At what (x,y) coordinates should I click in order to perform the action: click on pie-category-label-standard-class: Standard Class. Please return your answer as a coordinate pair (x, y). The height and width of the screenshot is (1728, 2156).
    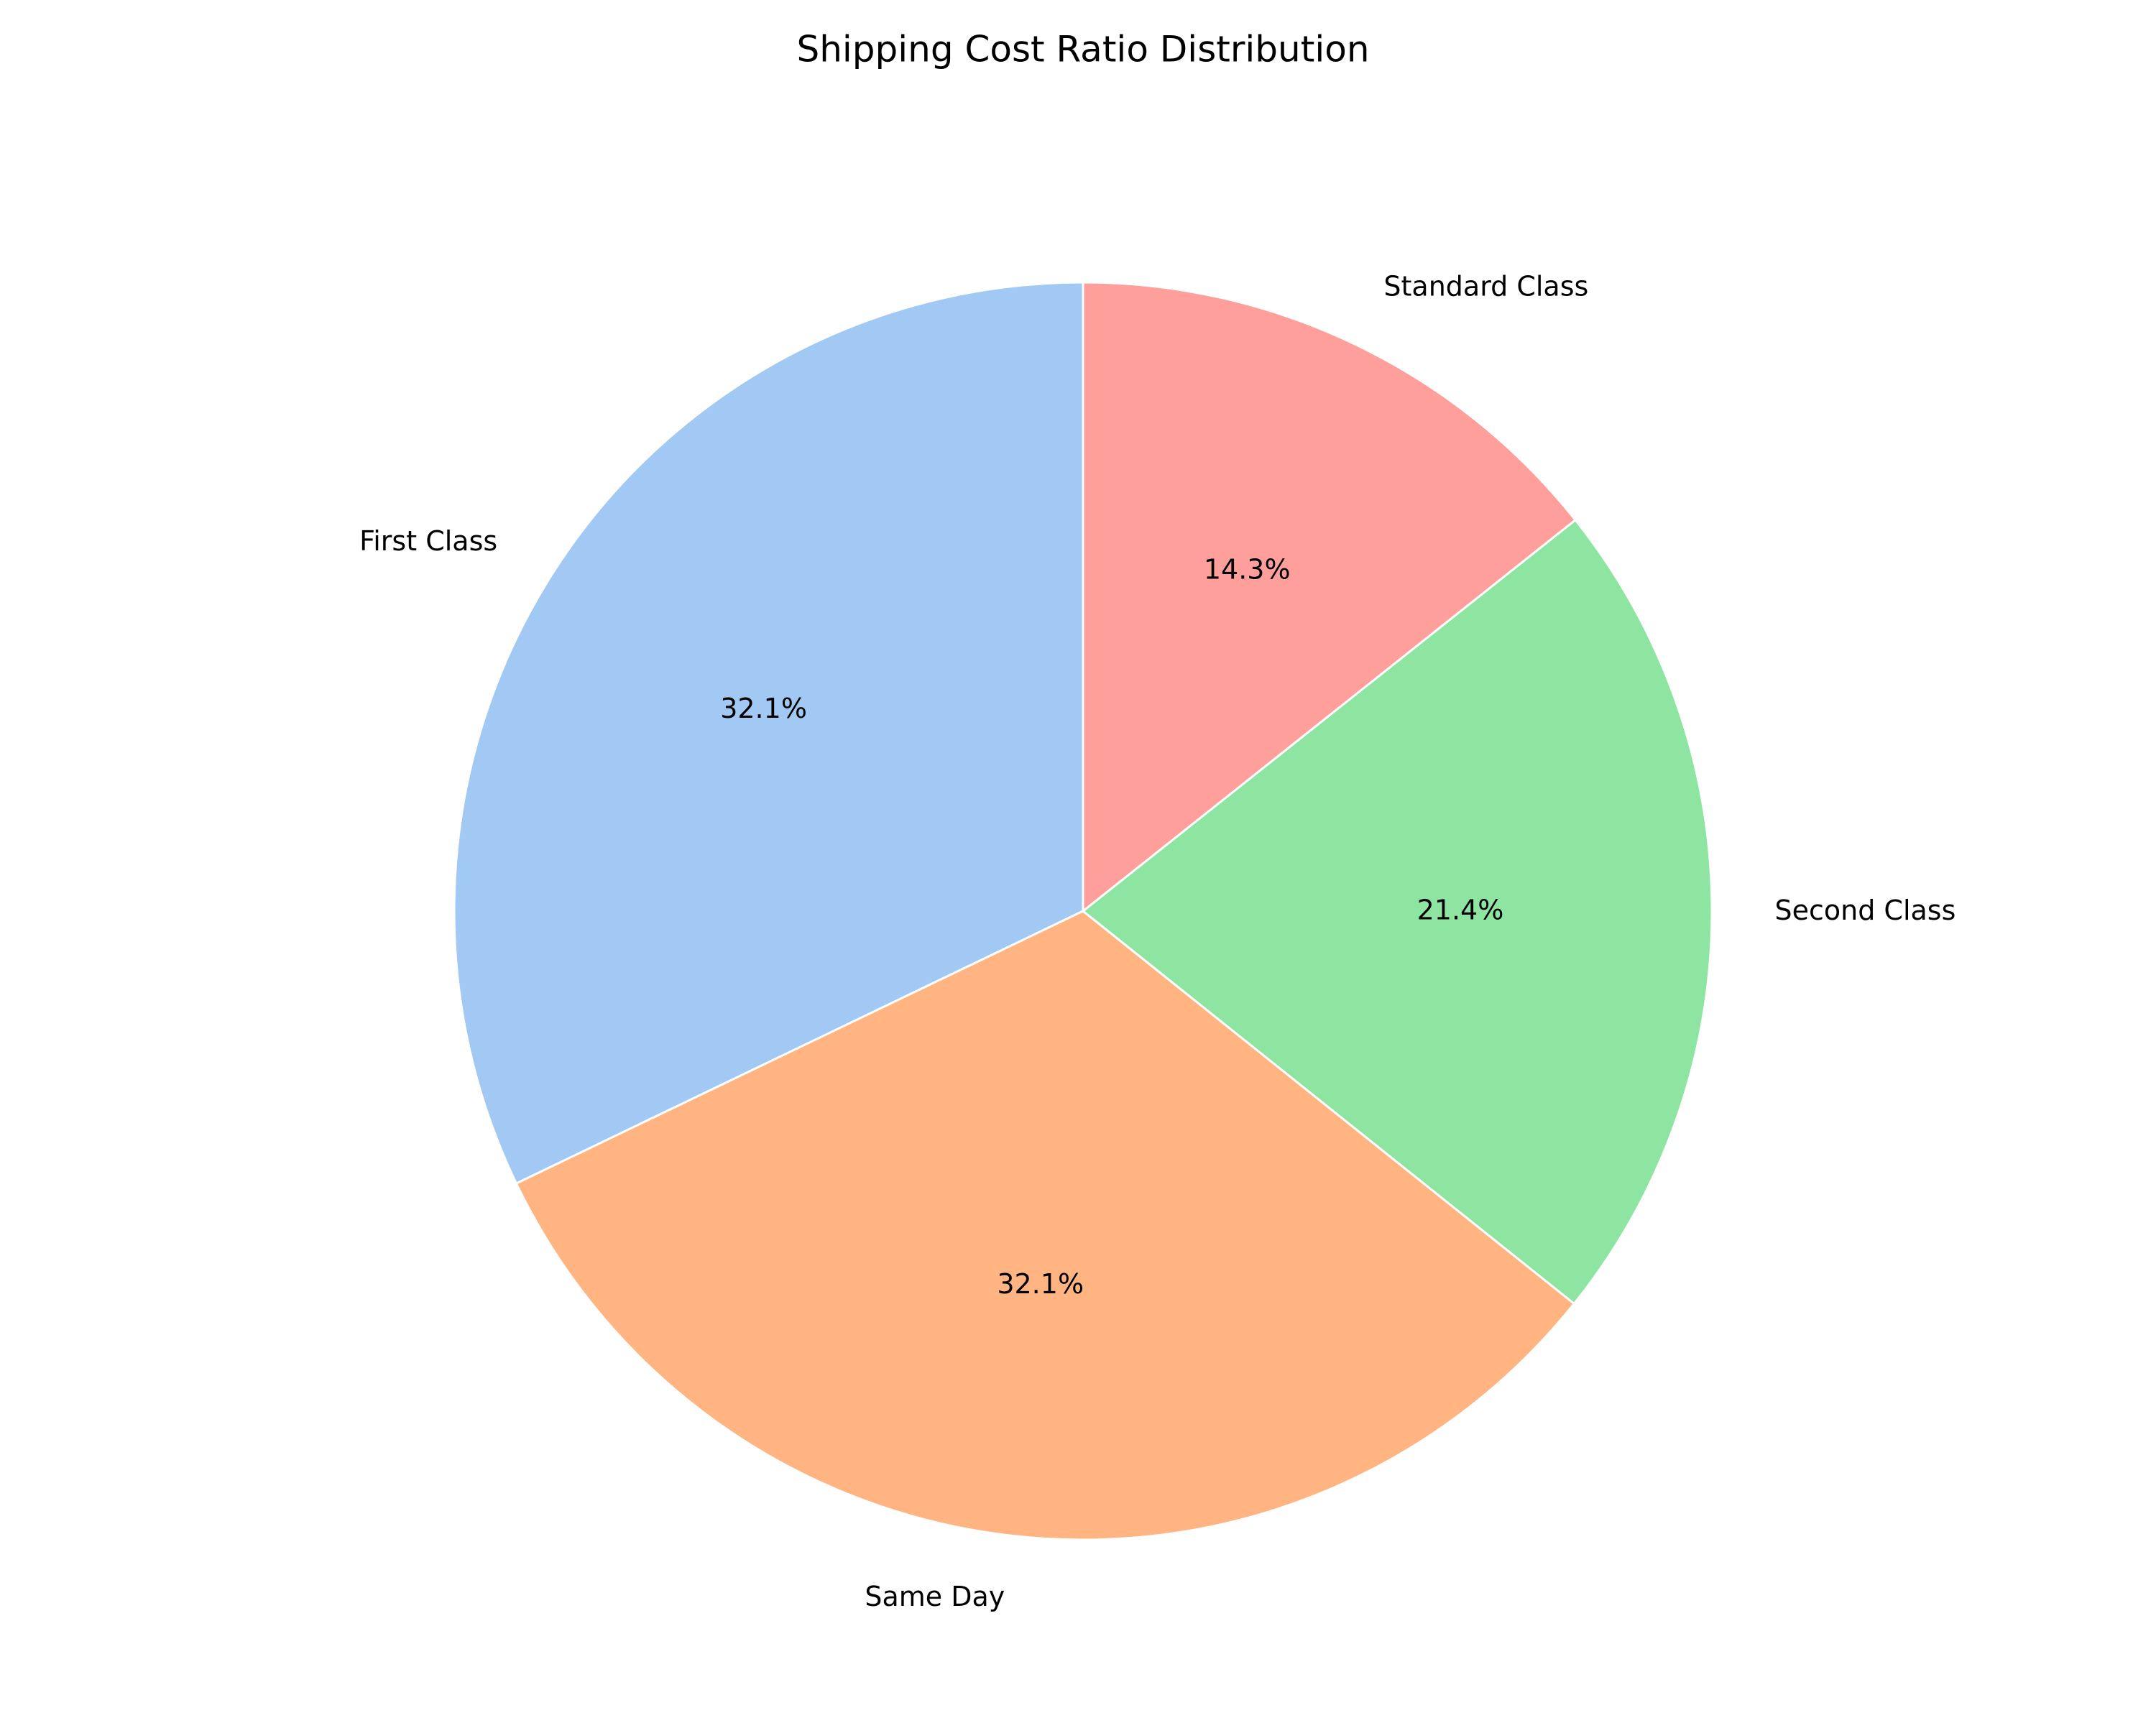
    Looking at the image, I should click on (1485, 286).